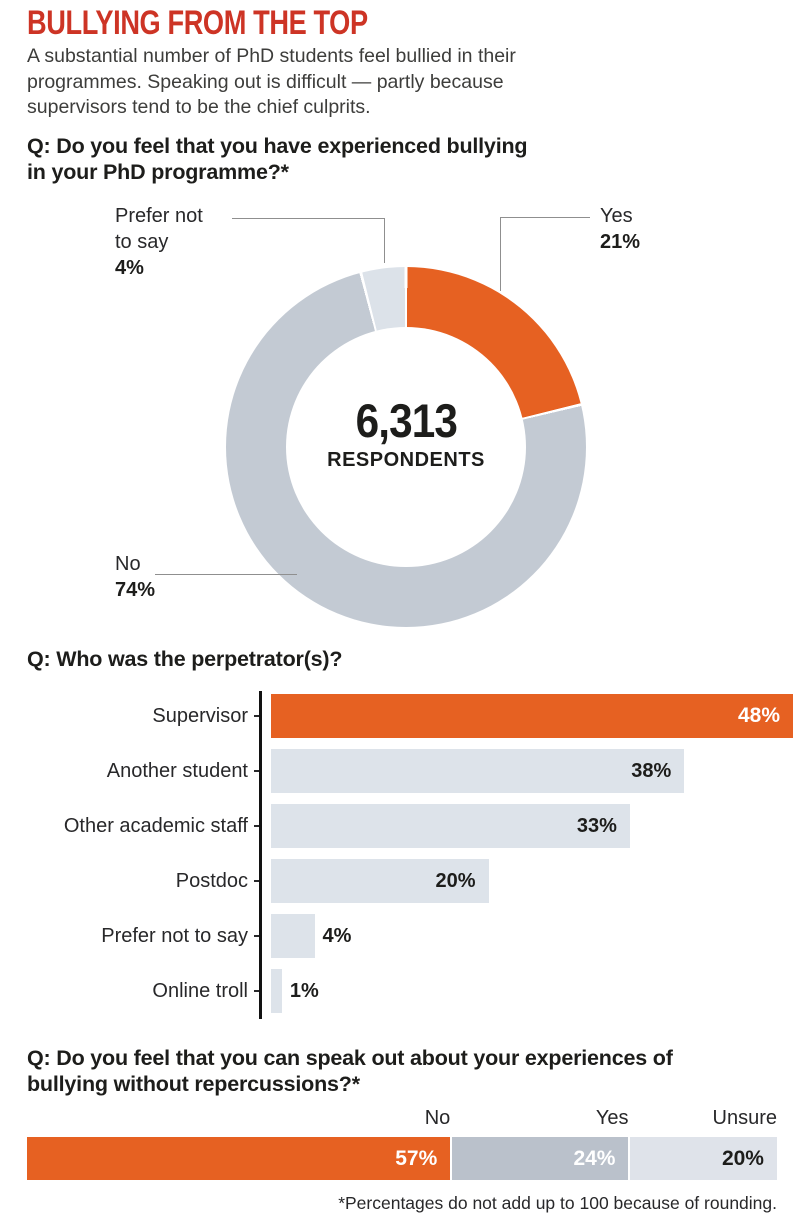 Image resolution: width=800 pixels, height=1229 pixels. I want to click on bar-category-label: Supervisor, so click(200, 715).